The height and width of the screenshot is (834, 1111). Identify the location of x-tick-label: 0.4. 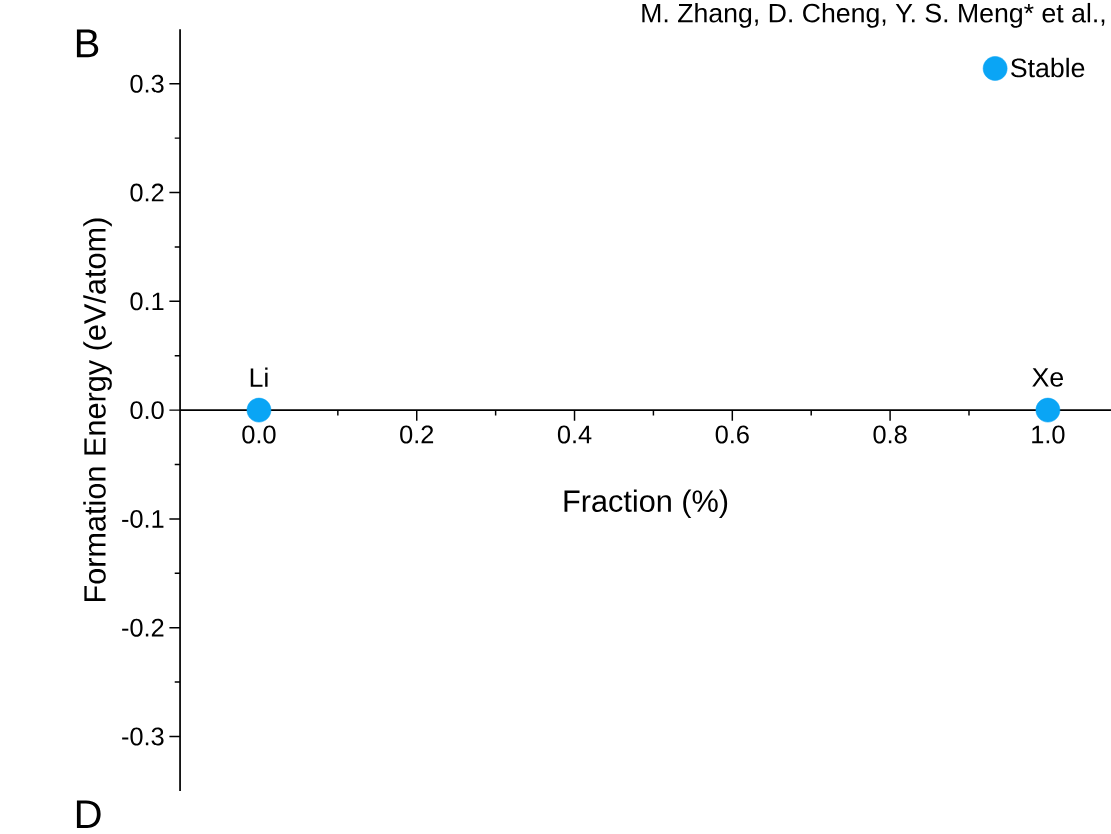
(574, 434).